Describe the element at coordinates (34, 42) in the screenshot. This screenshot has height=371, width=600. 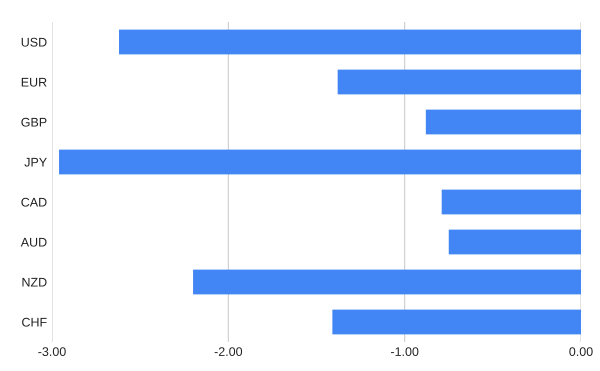
I see `y-tick-label: USD` at that location.